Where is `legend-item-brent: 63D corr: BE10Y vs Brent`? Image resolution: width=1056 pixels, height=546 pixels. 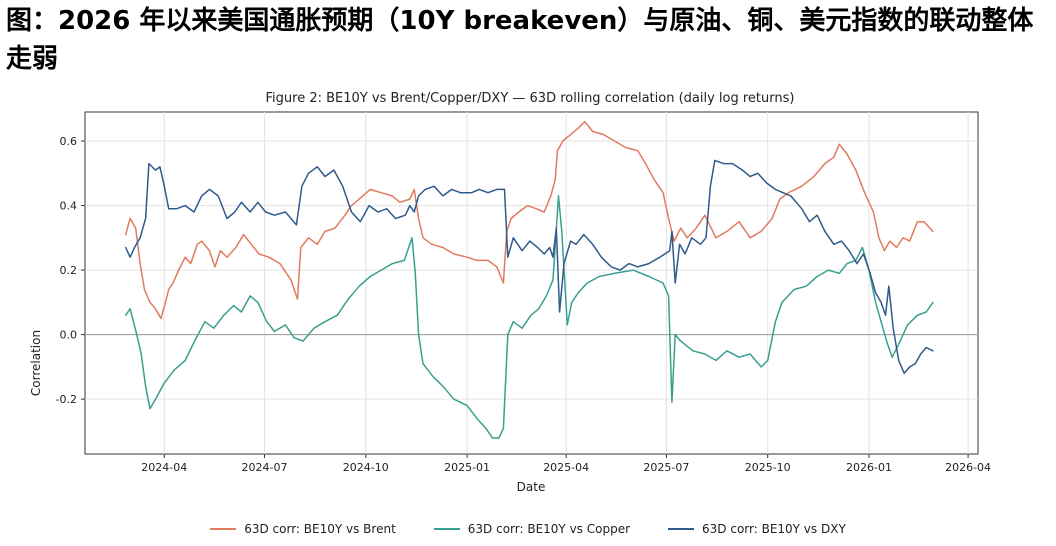
legend-item-brent: 63D corr: BE10Y vs Brent is located at coordinates (303, 529).